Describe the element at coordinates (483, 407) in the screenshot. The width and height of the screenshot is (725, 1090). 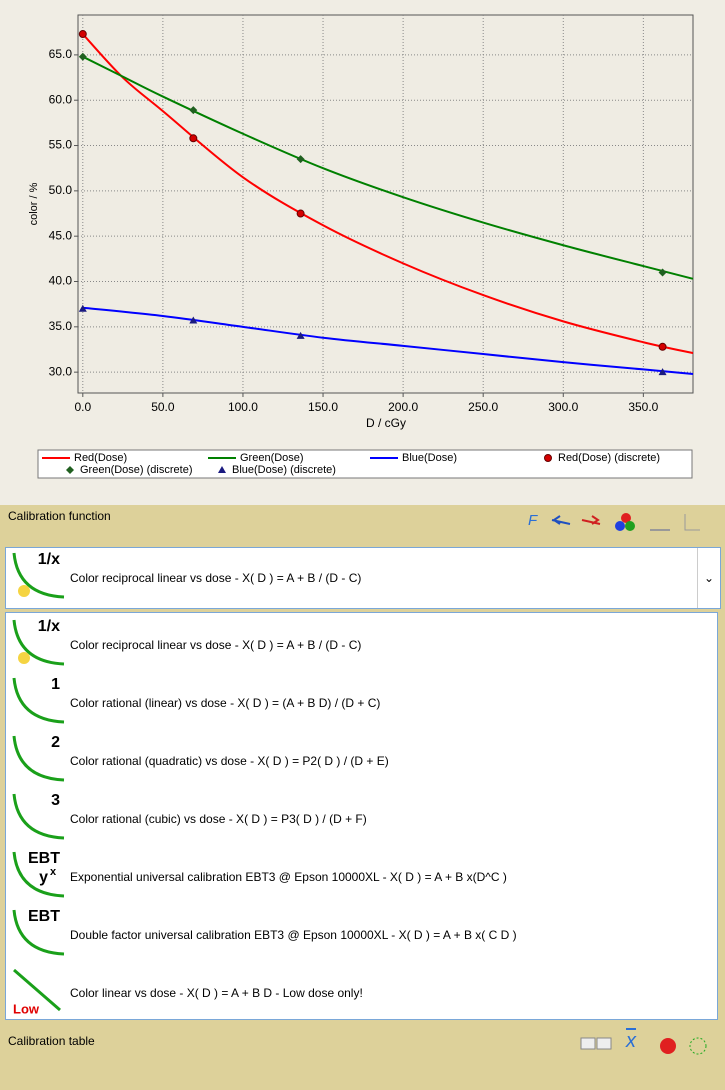
I see `x-tick-label: 250.0` at that location.